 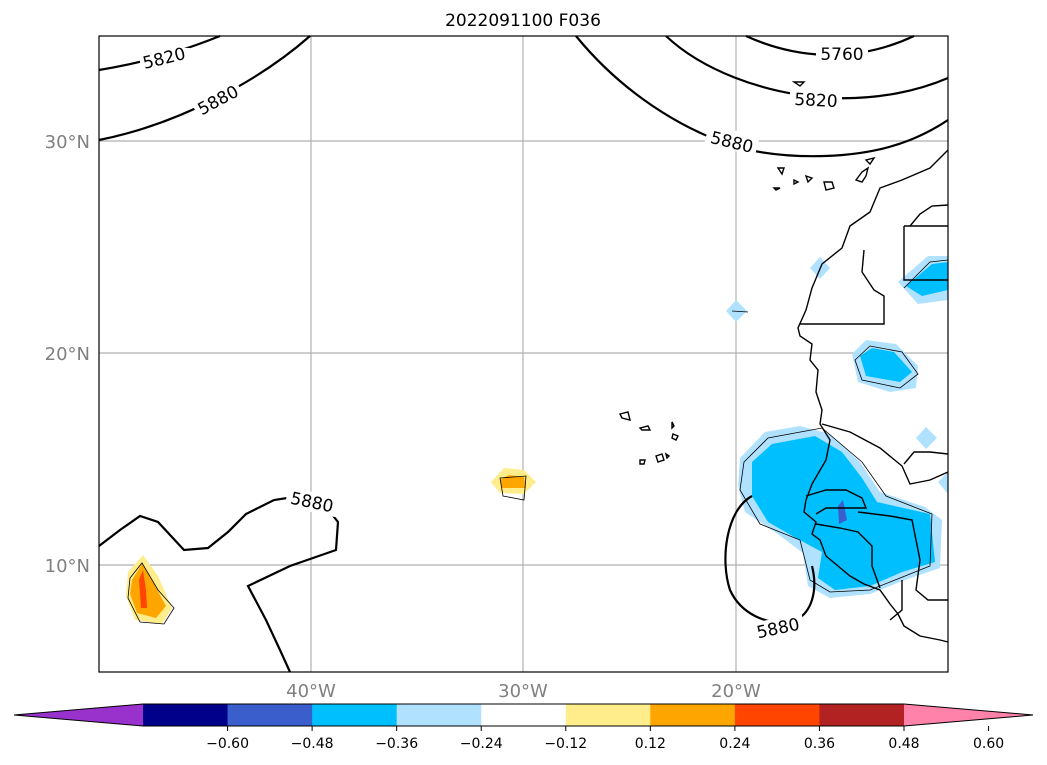 What do you see at coordinates (988, 744) in the screenshot?
I see `colorbar-tick-label: 0.60` at bounding box center [988, 744].